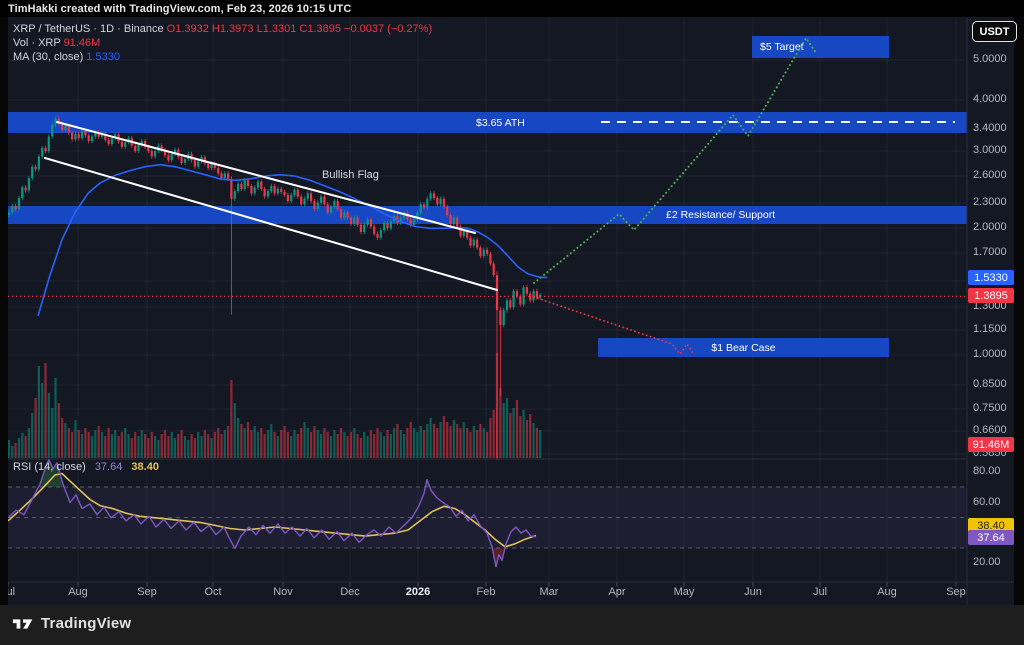 This screenshot has width=1024, height=645. Describe the element at coordinates (86, 623) in the screenshot. I see `brand-text: TradingView` at that location.